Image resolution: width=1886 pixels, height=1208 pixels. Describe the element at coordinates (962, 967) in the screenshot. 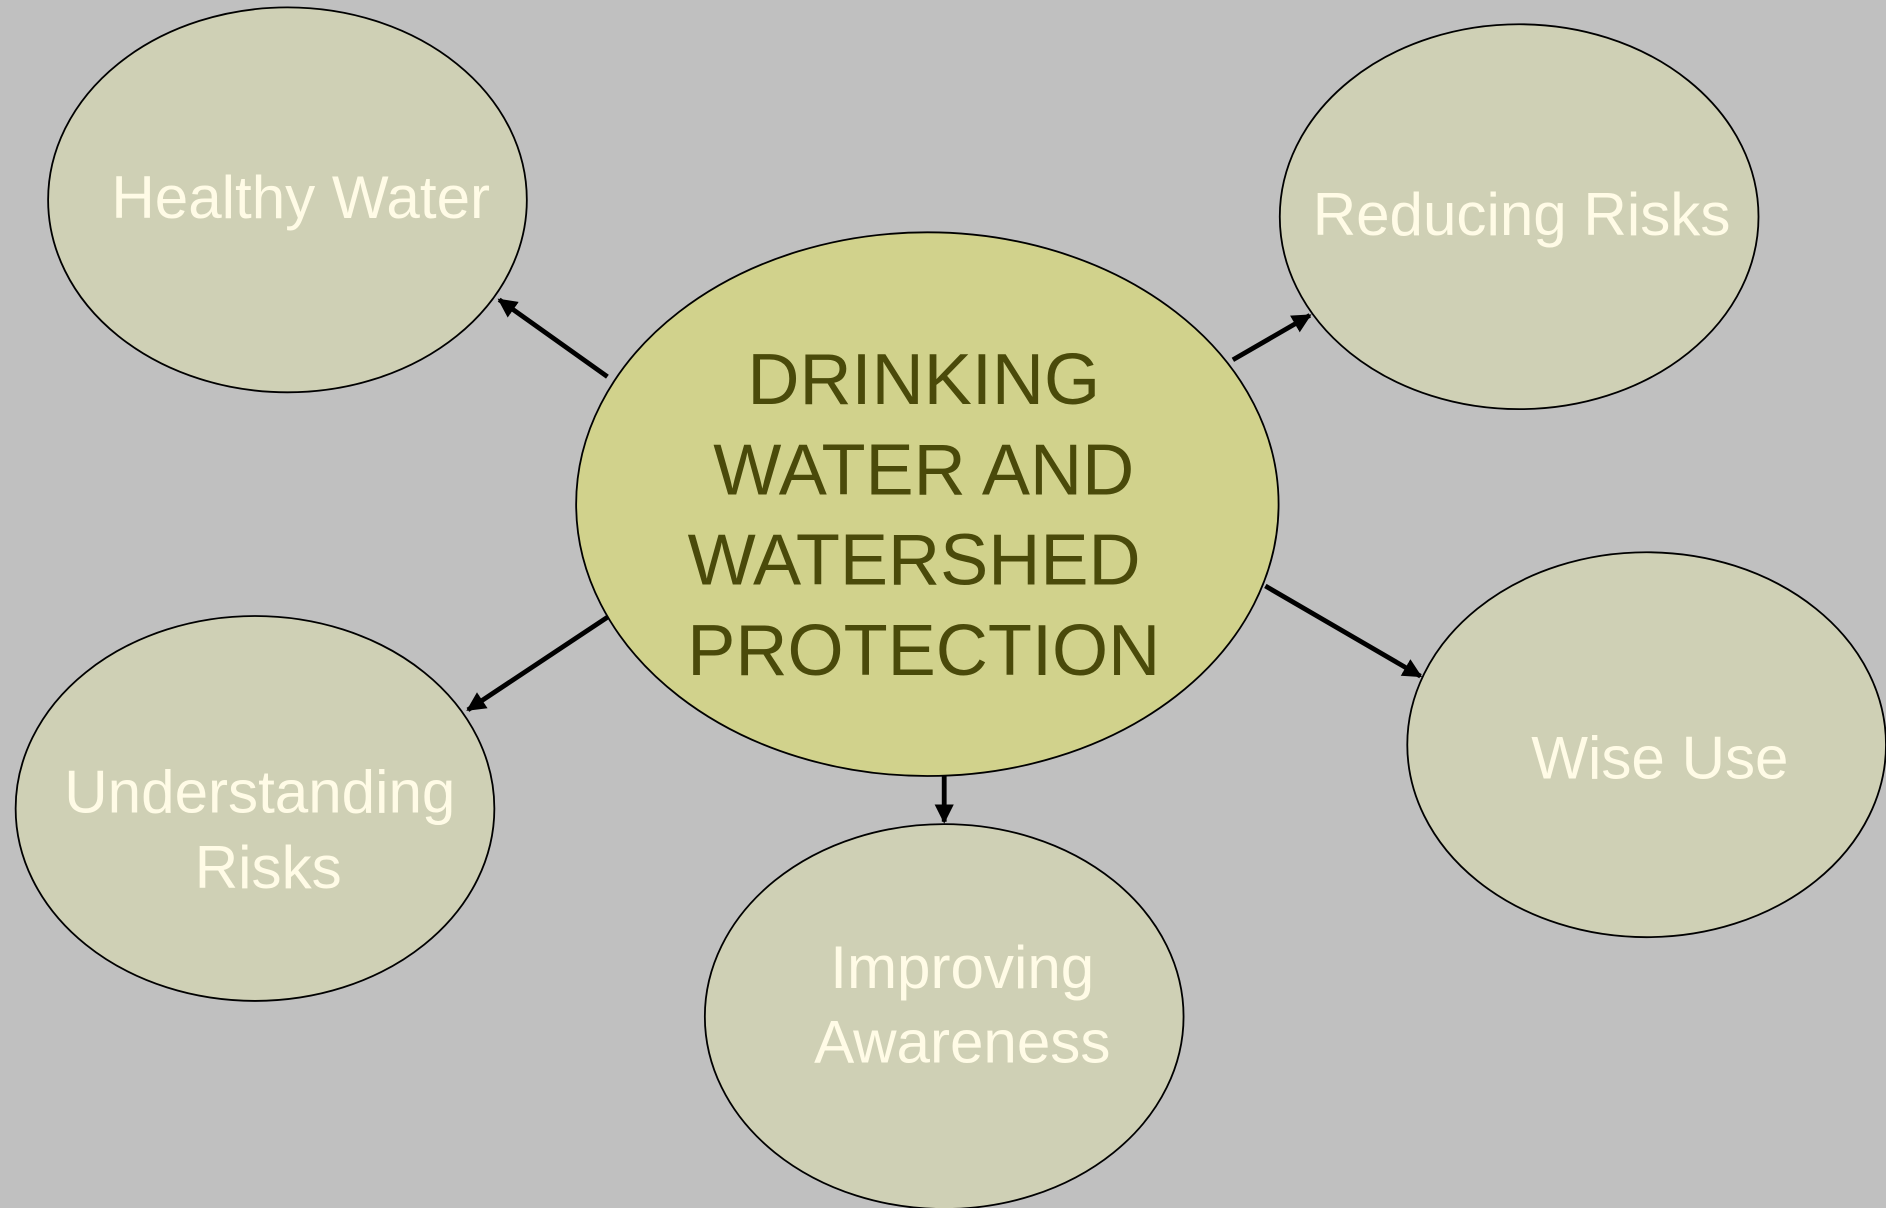

I see `node-label: Improving` at that location.